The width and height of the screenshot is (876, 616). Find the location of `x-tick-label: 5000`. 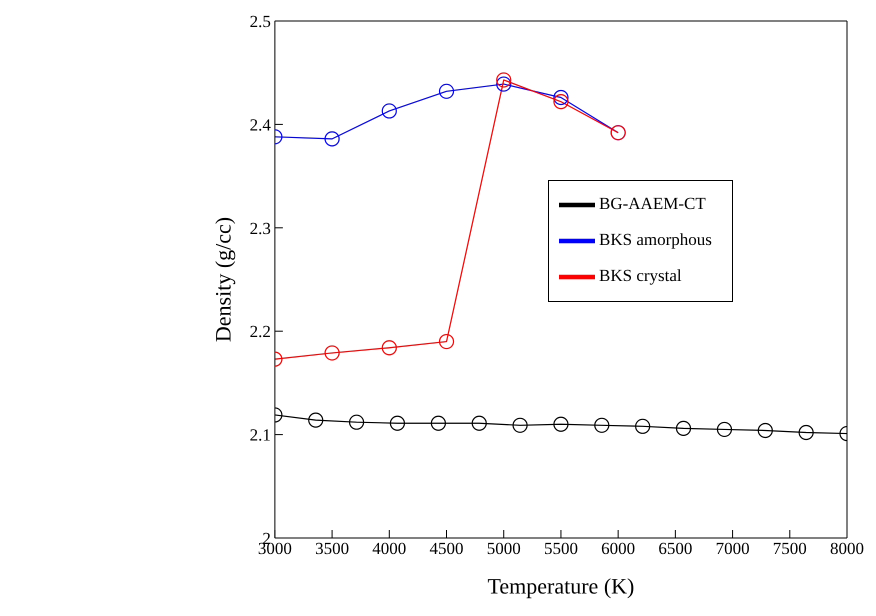

x-tick-label: 5000 is located at coordinates (503, 548).